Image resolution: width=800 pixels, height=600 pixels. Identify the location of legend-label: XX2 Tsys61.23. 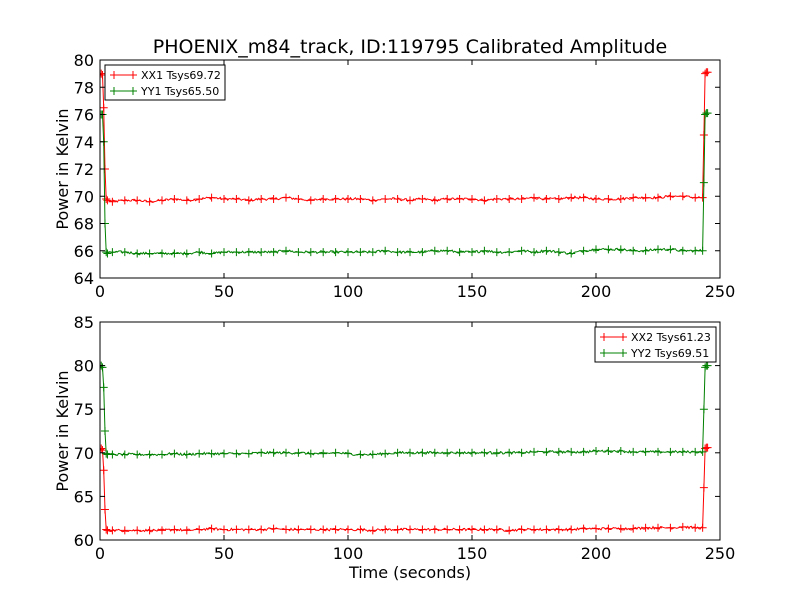
(671, 337).